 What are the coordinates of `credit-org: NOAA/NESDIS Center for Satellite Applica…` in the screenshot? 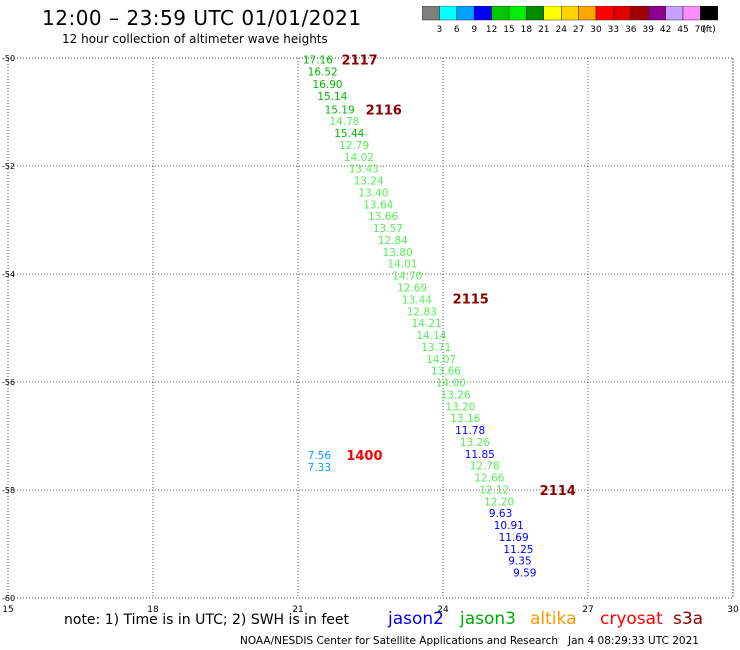 It's located at (399, 641).